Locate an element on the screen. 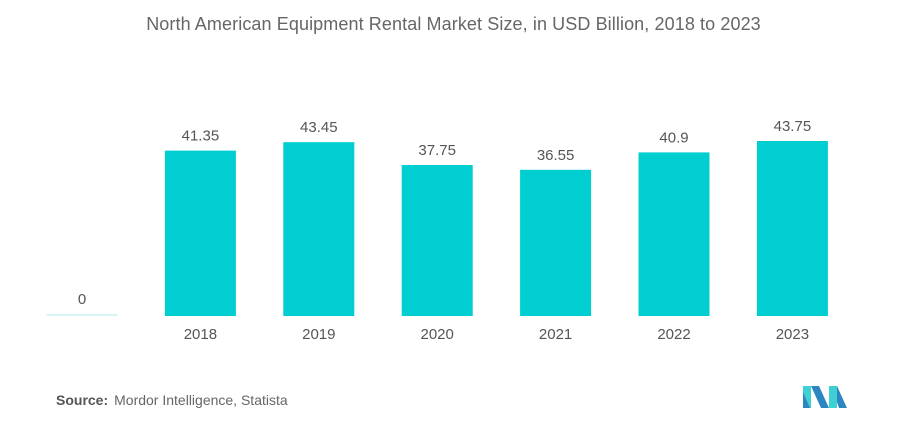 The image size is (907, 429). value-label-zero: 0 is located at coordinates (82, 299).